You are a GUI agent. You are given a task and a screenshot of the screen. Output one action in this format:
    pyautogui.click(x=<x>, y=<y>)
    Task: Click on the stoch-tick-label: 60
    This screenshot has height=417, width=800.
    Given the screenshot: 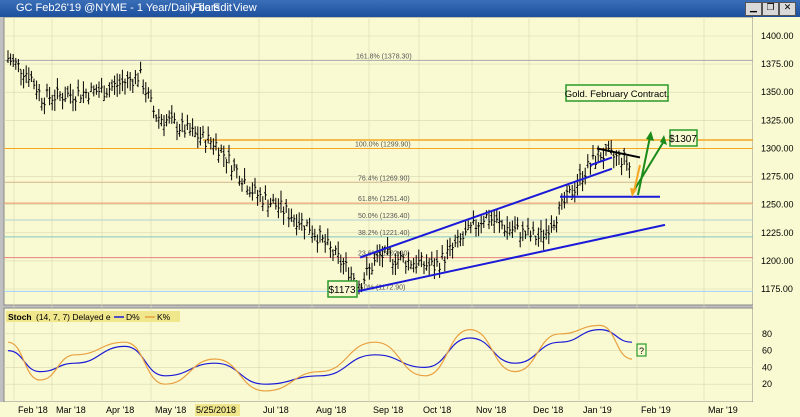 What is the action you would take?
    pyautogui.click(x=767, y=351)
    